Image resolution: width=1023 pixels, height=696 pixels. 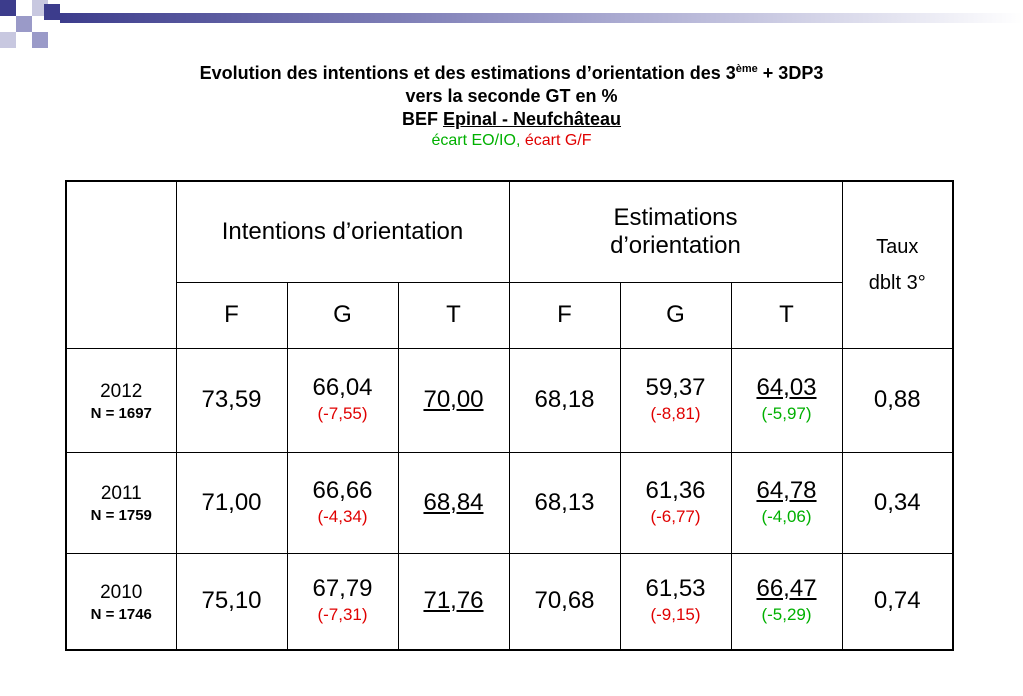 I want to click on cell-note: (-7,55), so click(x=342, y=413).